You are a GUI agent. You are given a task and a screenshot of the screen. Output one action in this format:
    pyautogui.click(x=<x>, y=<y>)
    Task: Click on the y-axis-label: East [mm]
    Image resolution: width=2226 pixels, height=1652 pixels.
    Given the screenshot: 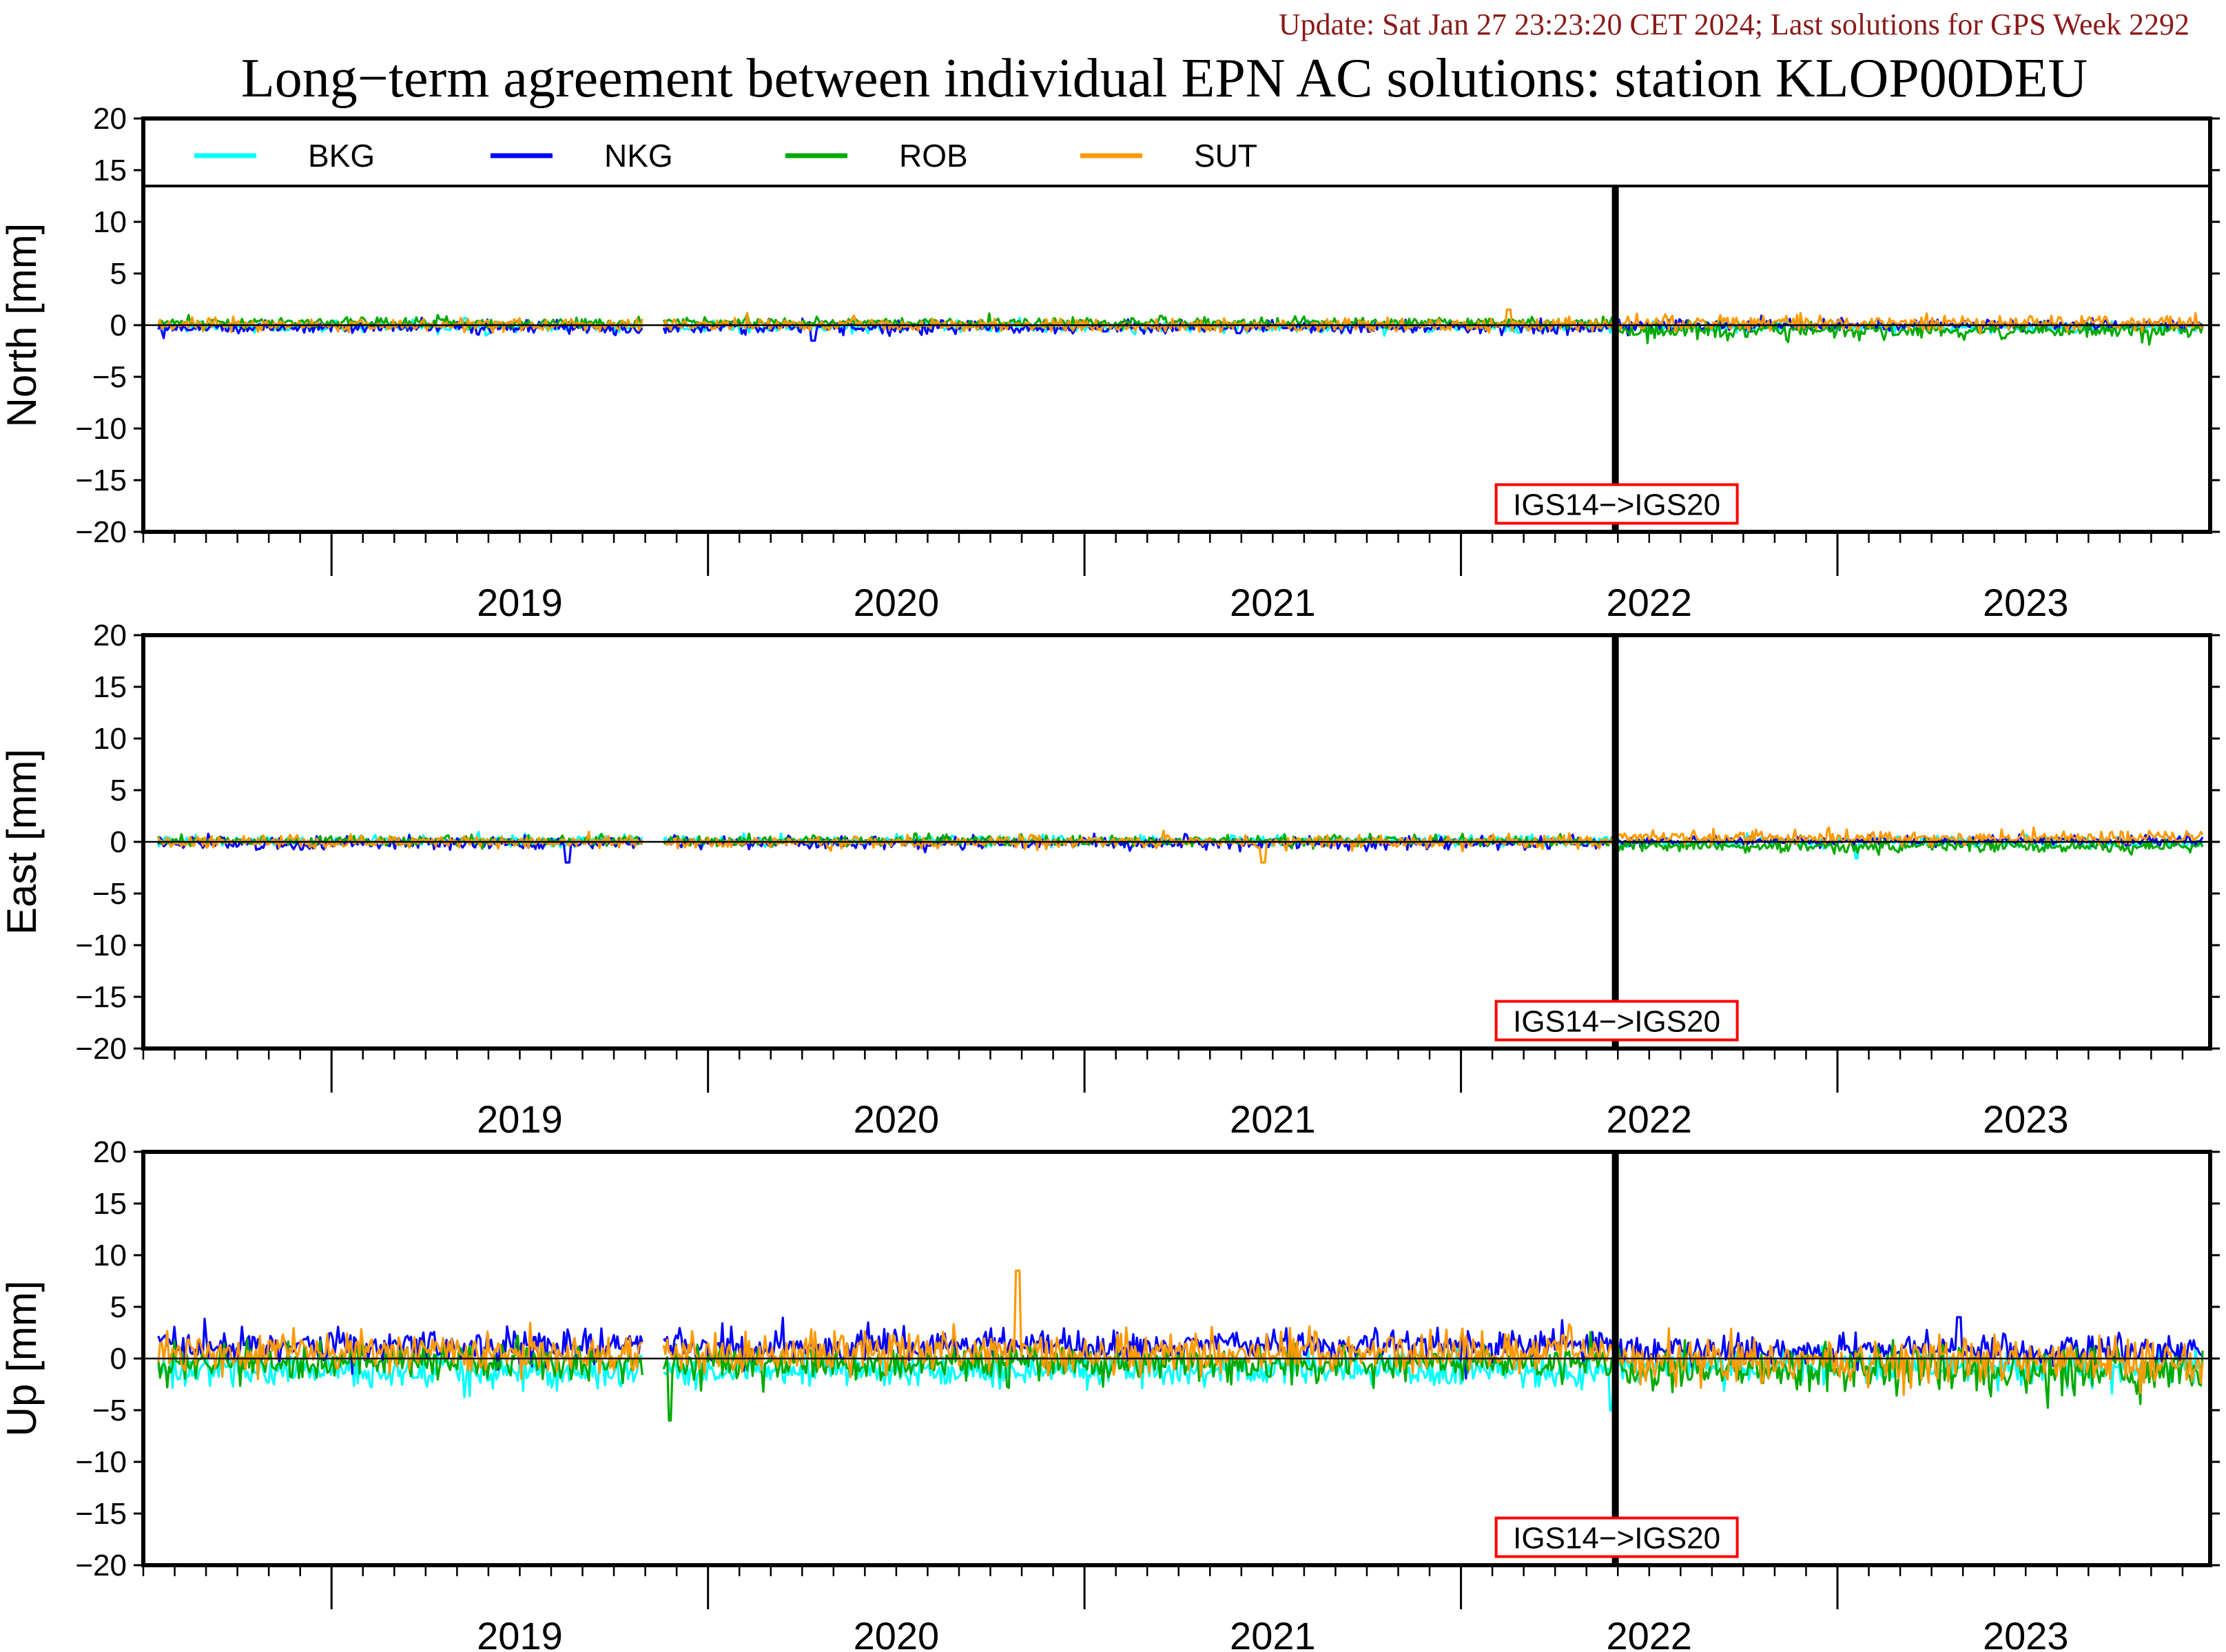 What is the action you would take?
    pyautogui.click(x=22, y=842)
    